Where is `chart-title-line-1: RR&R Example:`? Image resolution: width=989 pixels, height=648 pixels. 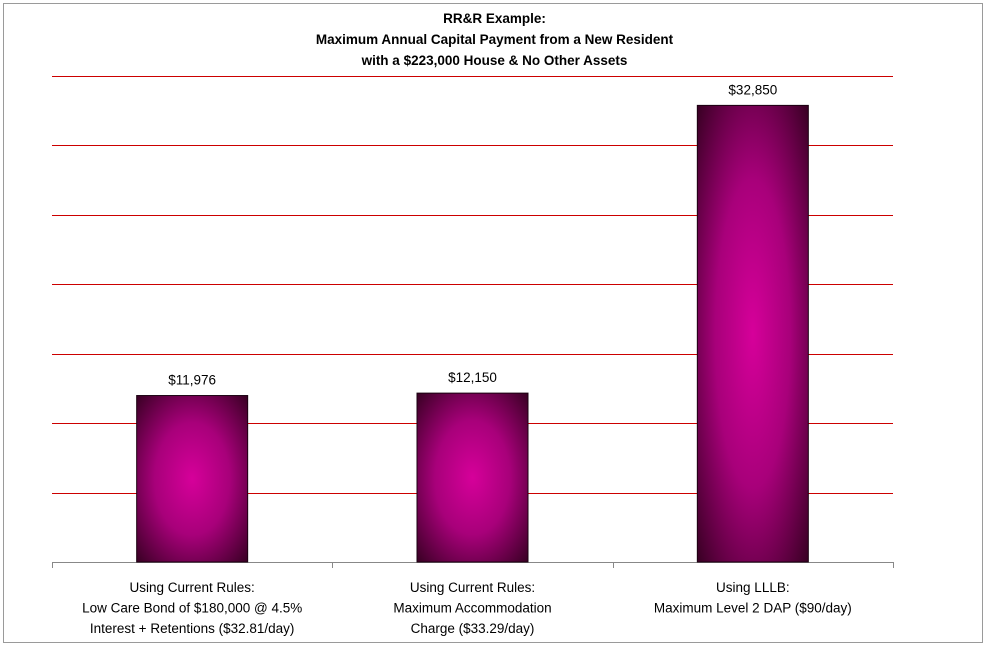 chart-title-line-1: RR&R Example: is located at coordinates (494, 18).